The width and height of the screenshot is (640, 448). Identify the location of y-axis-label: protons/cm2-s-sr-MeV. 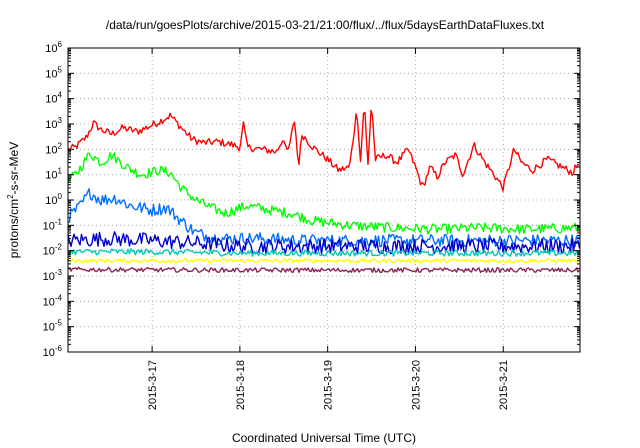
(13, 200).